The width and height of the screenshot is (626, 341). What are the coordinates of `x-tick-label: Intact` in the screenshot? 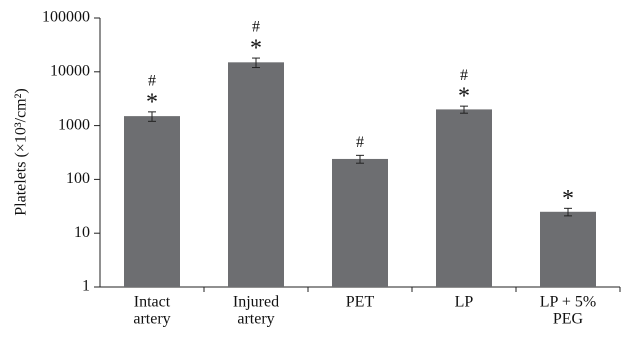 It's located at (152, 302).